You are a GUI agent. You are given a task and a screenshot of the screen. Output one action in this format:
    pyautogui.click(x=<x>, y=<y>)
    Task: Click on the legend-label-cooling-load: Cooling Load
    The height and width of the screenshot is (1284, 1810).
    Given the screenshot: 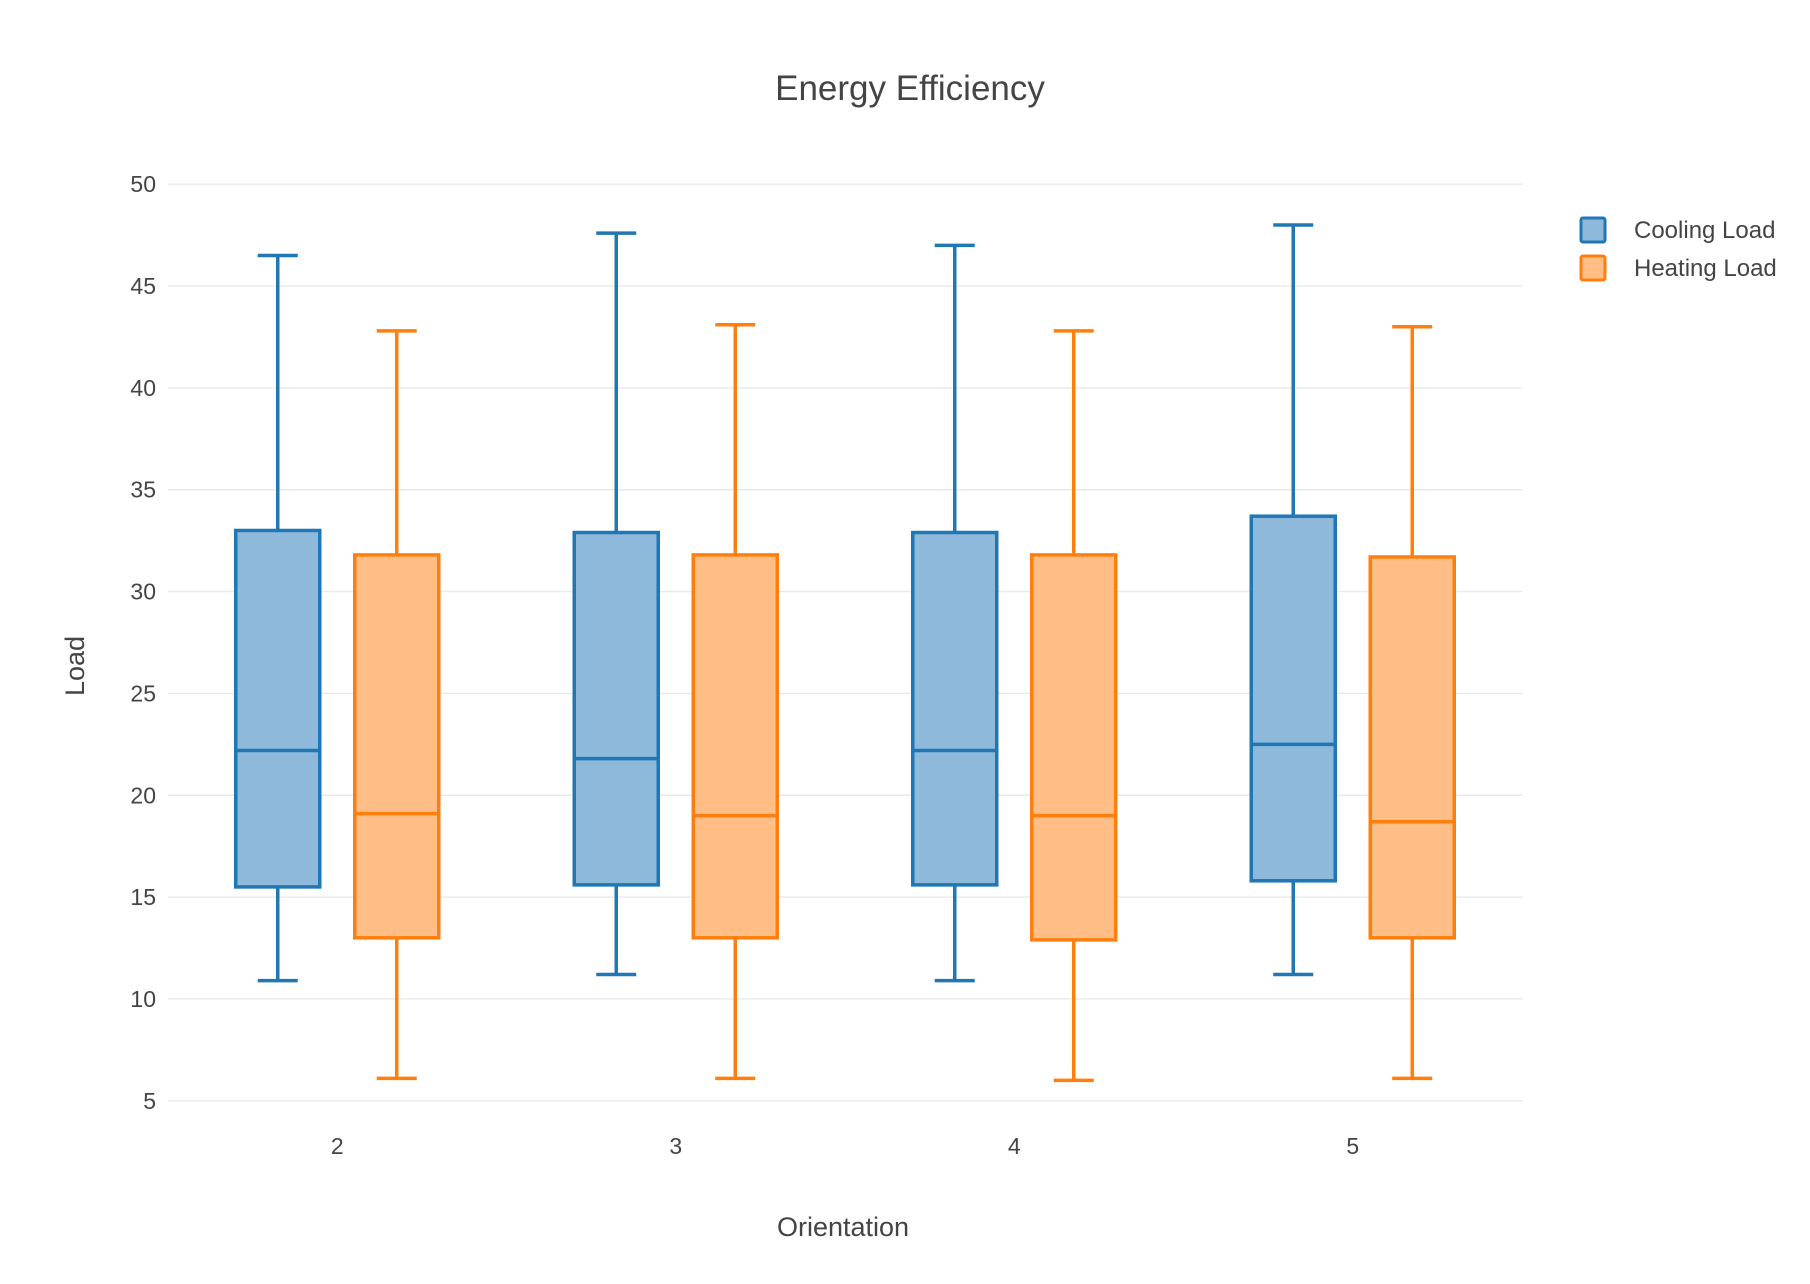 What is the action you would take?
    pyautogui.click(x=1704, y=230)
    